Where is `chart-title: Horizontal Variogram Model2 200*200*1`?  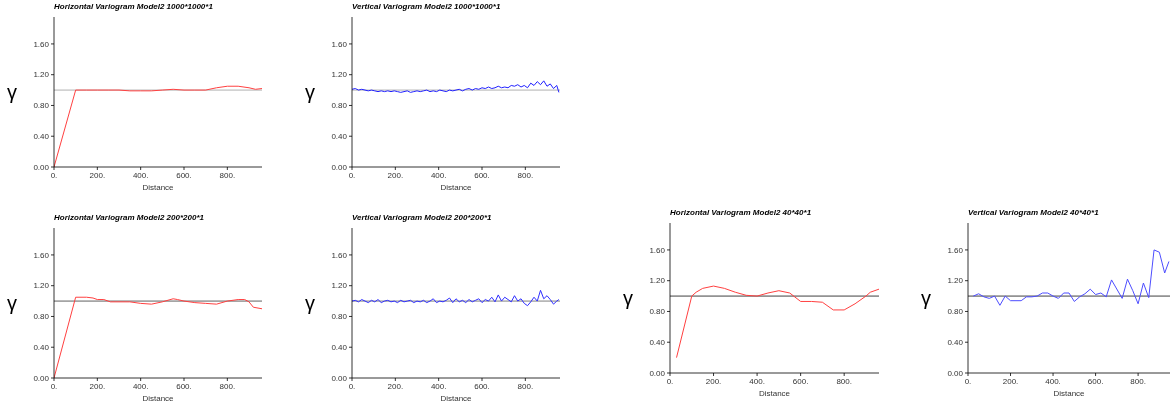 chart-title: Horizontal Variogram Model2 200*200*1 is located at coordinates (129, 217).